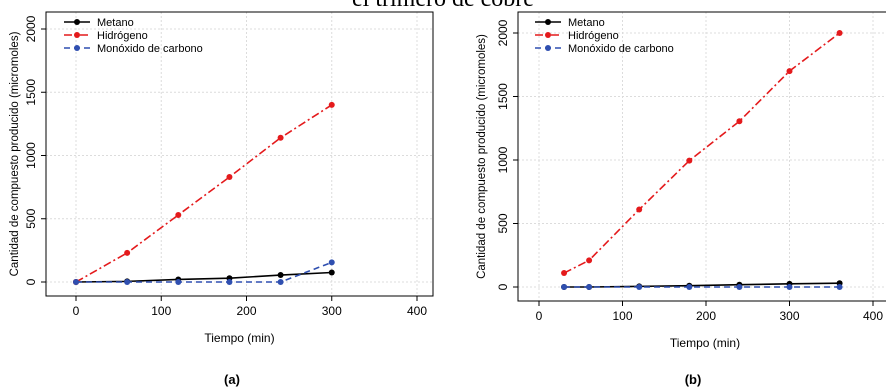  Describe the element at coordinates (232, 379) in the screenshot. I see `panel-label: (a)` at that location.